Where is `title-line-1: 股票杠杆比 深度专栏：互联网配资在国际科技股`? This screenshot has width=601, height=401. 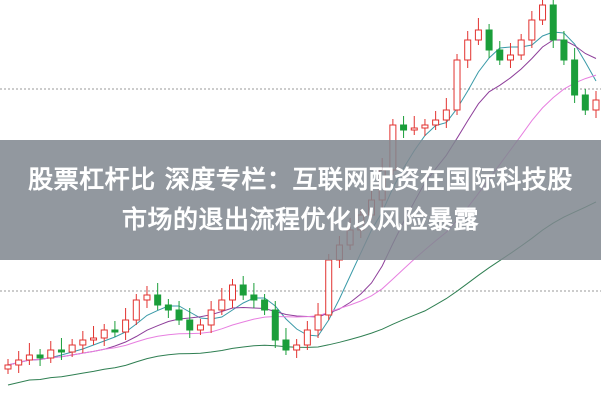 title-line-1: 股票杠杆比 深度专栏：互联网配资在国际科技股 is located at coordinates (300, 179).